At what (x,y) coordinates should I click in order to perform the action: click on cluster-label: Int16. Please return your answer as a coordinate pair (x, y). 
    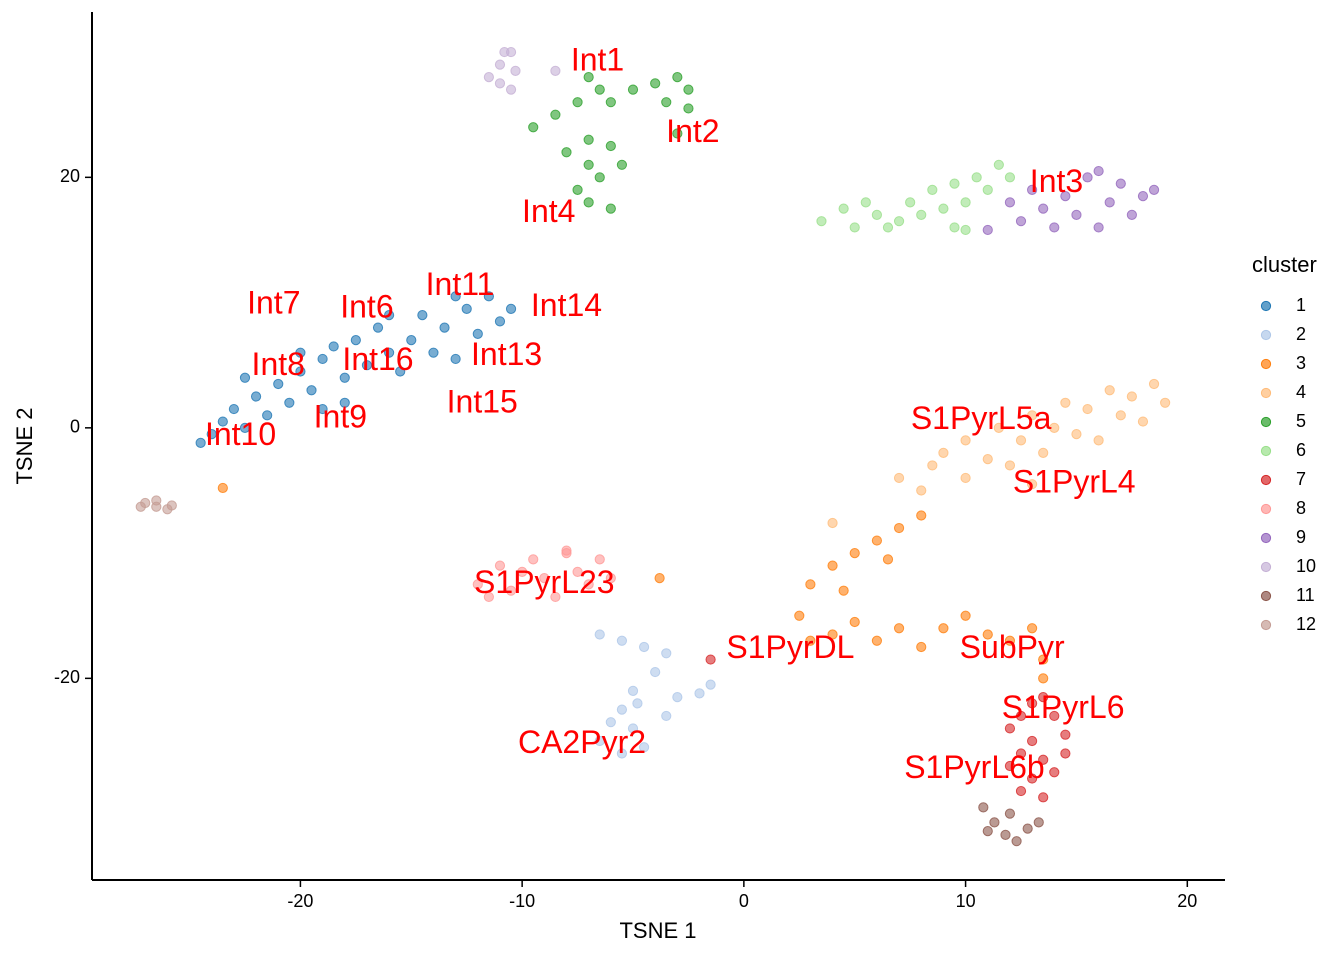
    Looking at the image, I should click on (377, 359).